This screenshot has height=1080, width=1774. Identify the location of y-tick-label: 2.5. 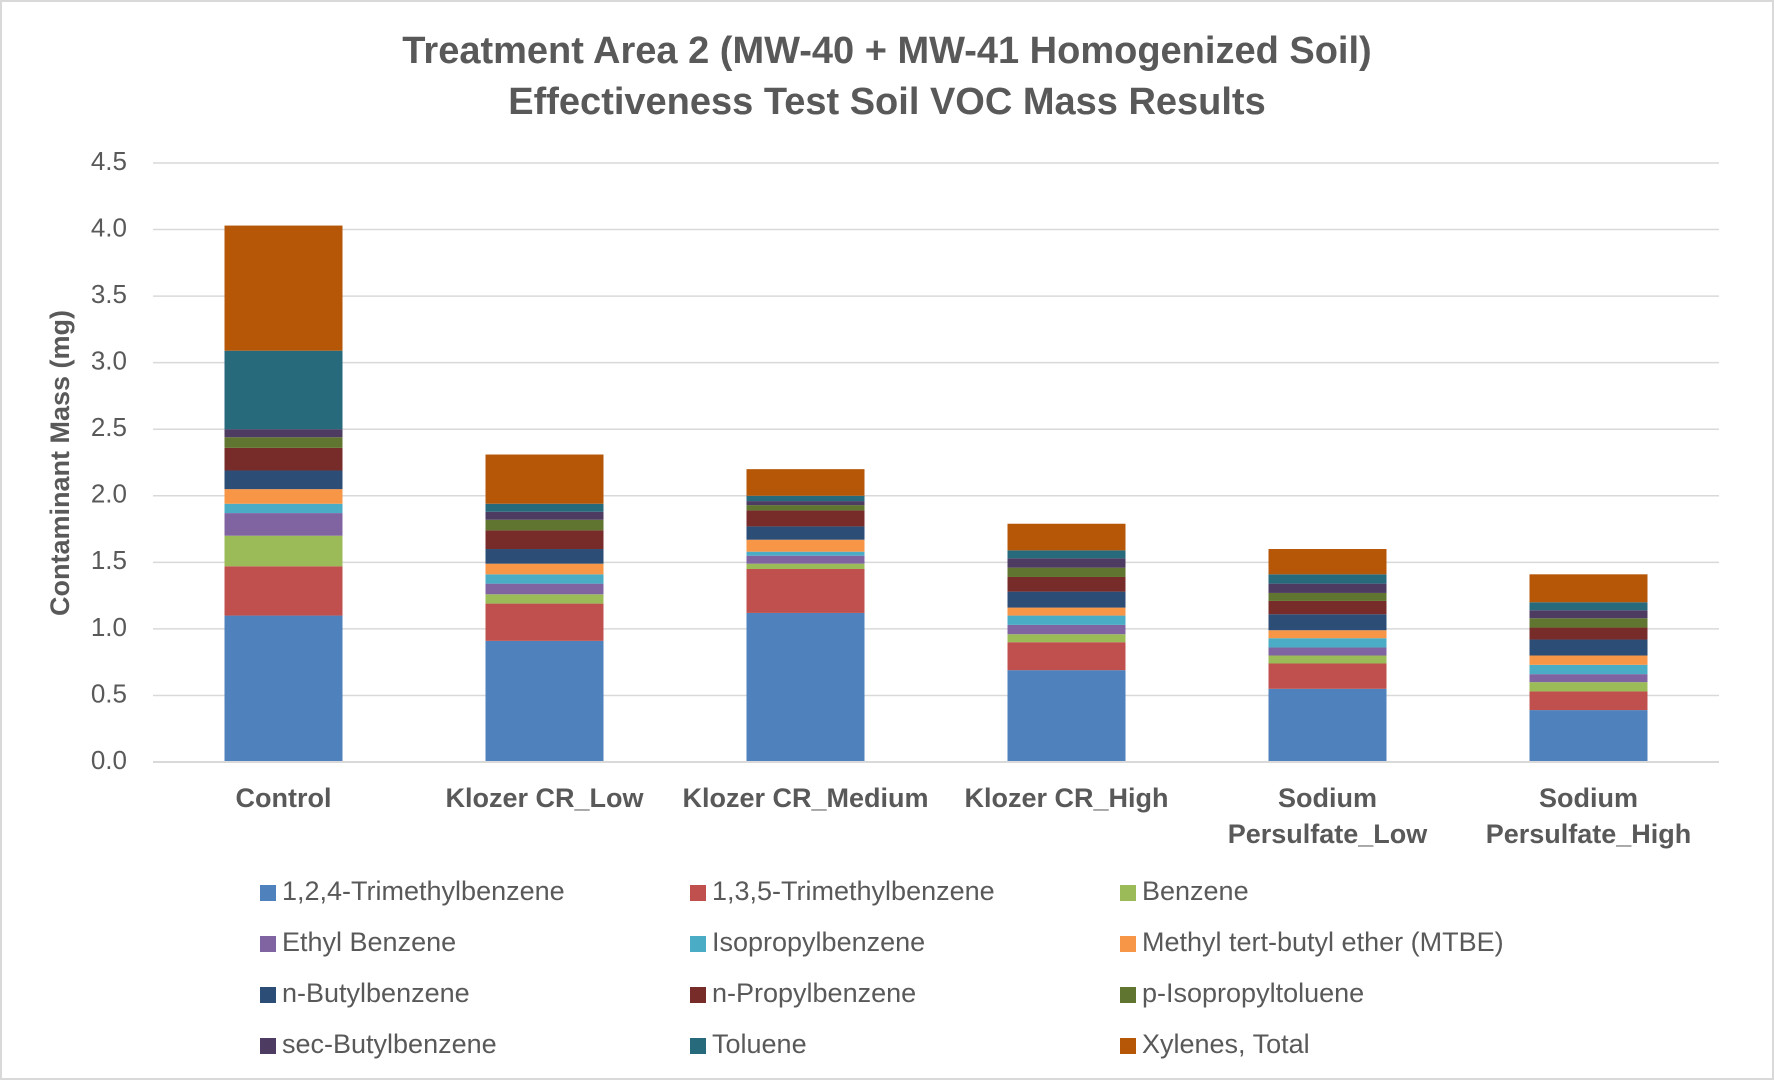
(109, 427).